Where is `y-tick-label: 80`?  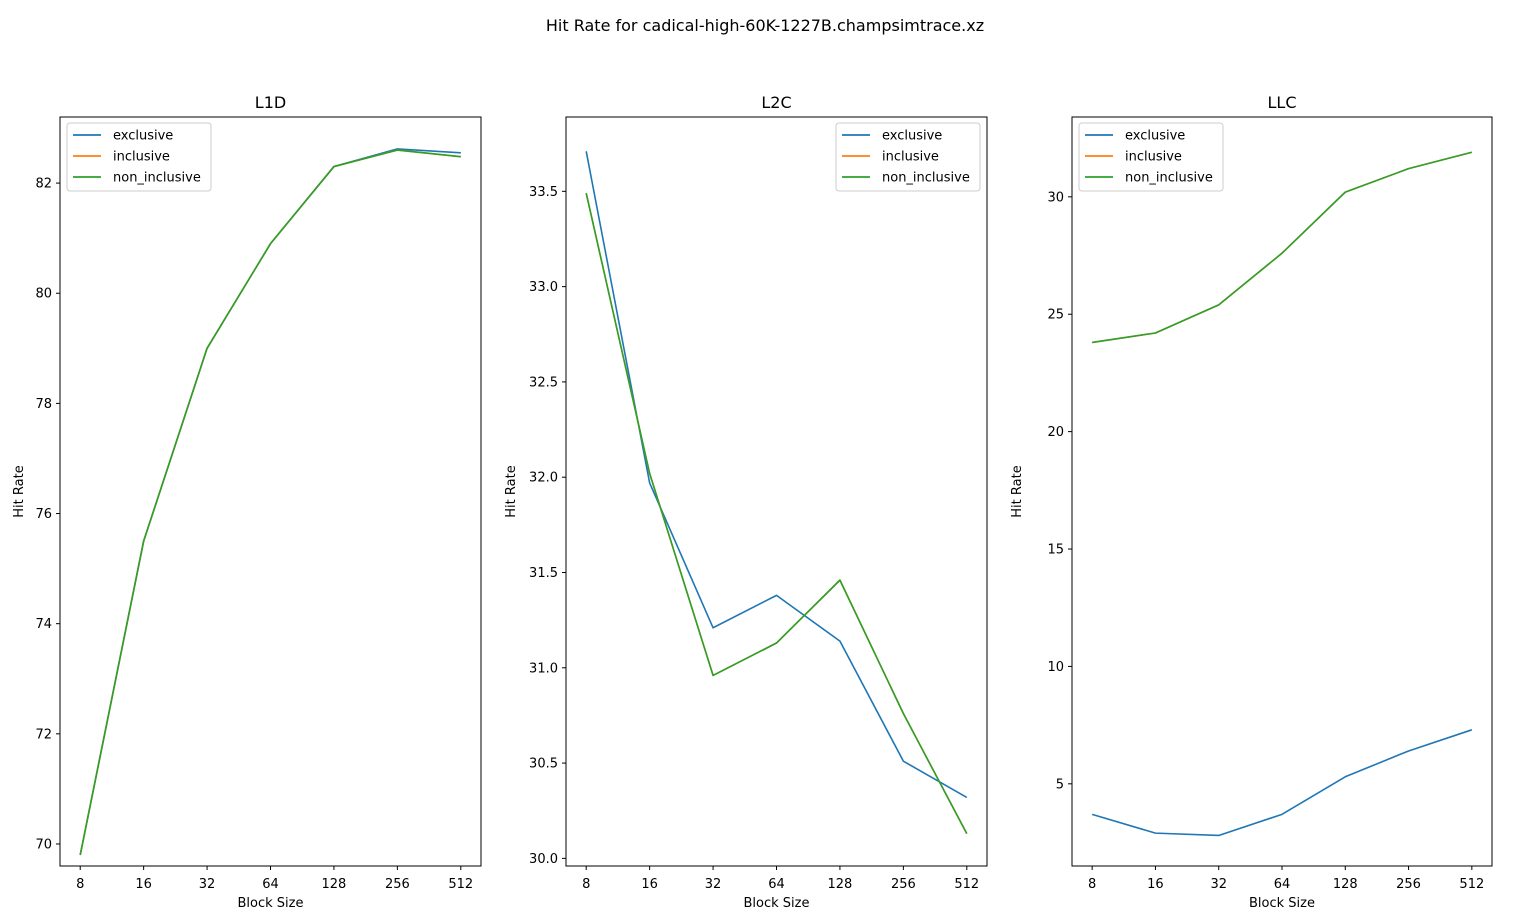
y-tick-label: 80 is located at coordinates (43, 294).